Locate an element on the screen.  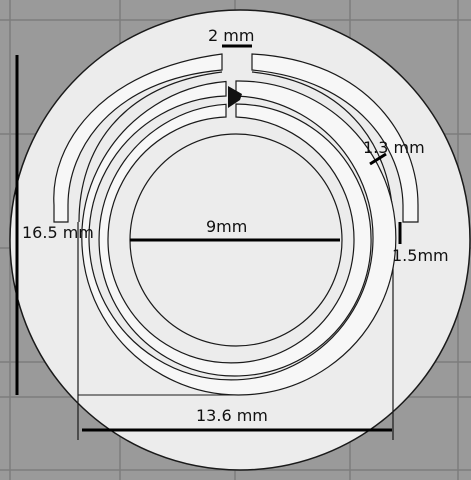
gap-width-label: 2 mm is located at coordinates (231, 35).